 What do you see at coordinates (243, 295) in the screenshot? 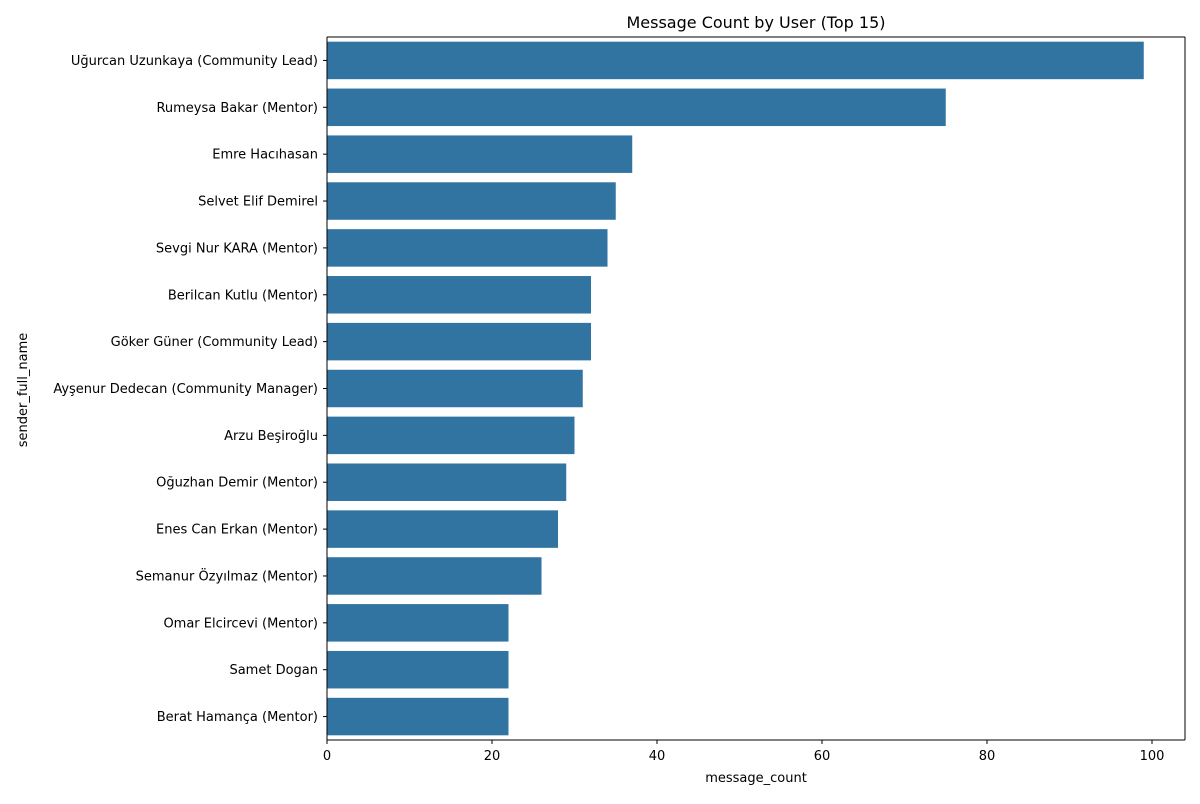
I see `y-tick-label: Berilcan Kutlu (Mentor)` at bounding box center [243, 295].